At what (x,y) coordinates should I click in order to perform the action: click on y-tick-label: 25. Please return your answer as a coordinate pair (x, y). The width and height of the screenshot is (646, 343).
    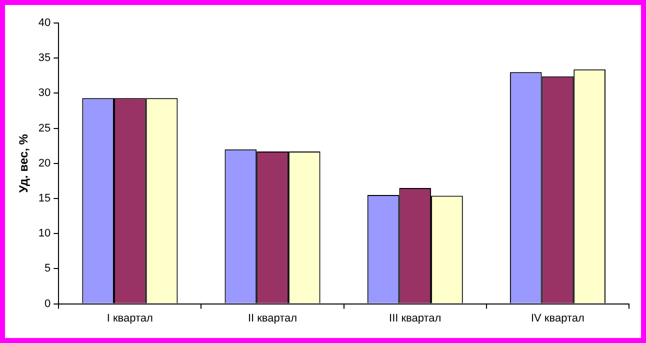
    Looking at the image, I should click on (44, 128).